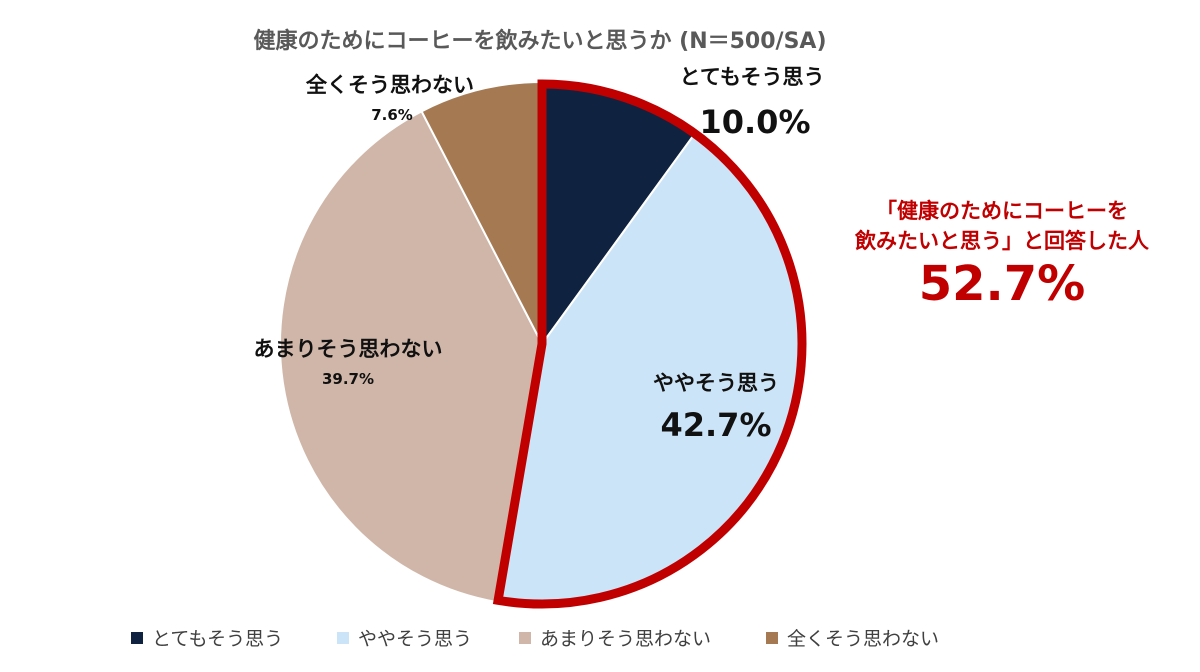 The height and width of the screenshot is (672, 1200). Describe the element at coordinates (535, 639) in the screenshot. I see `legend: とてもそう思う ややそう思う あまりそう思わない 全くそう思わない` at that location.